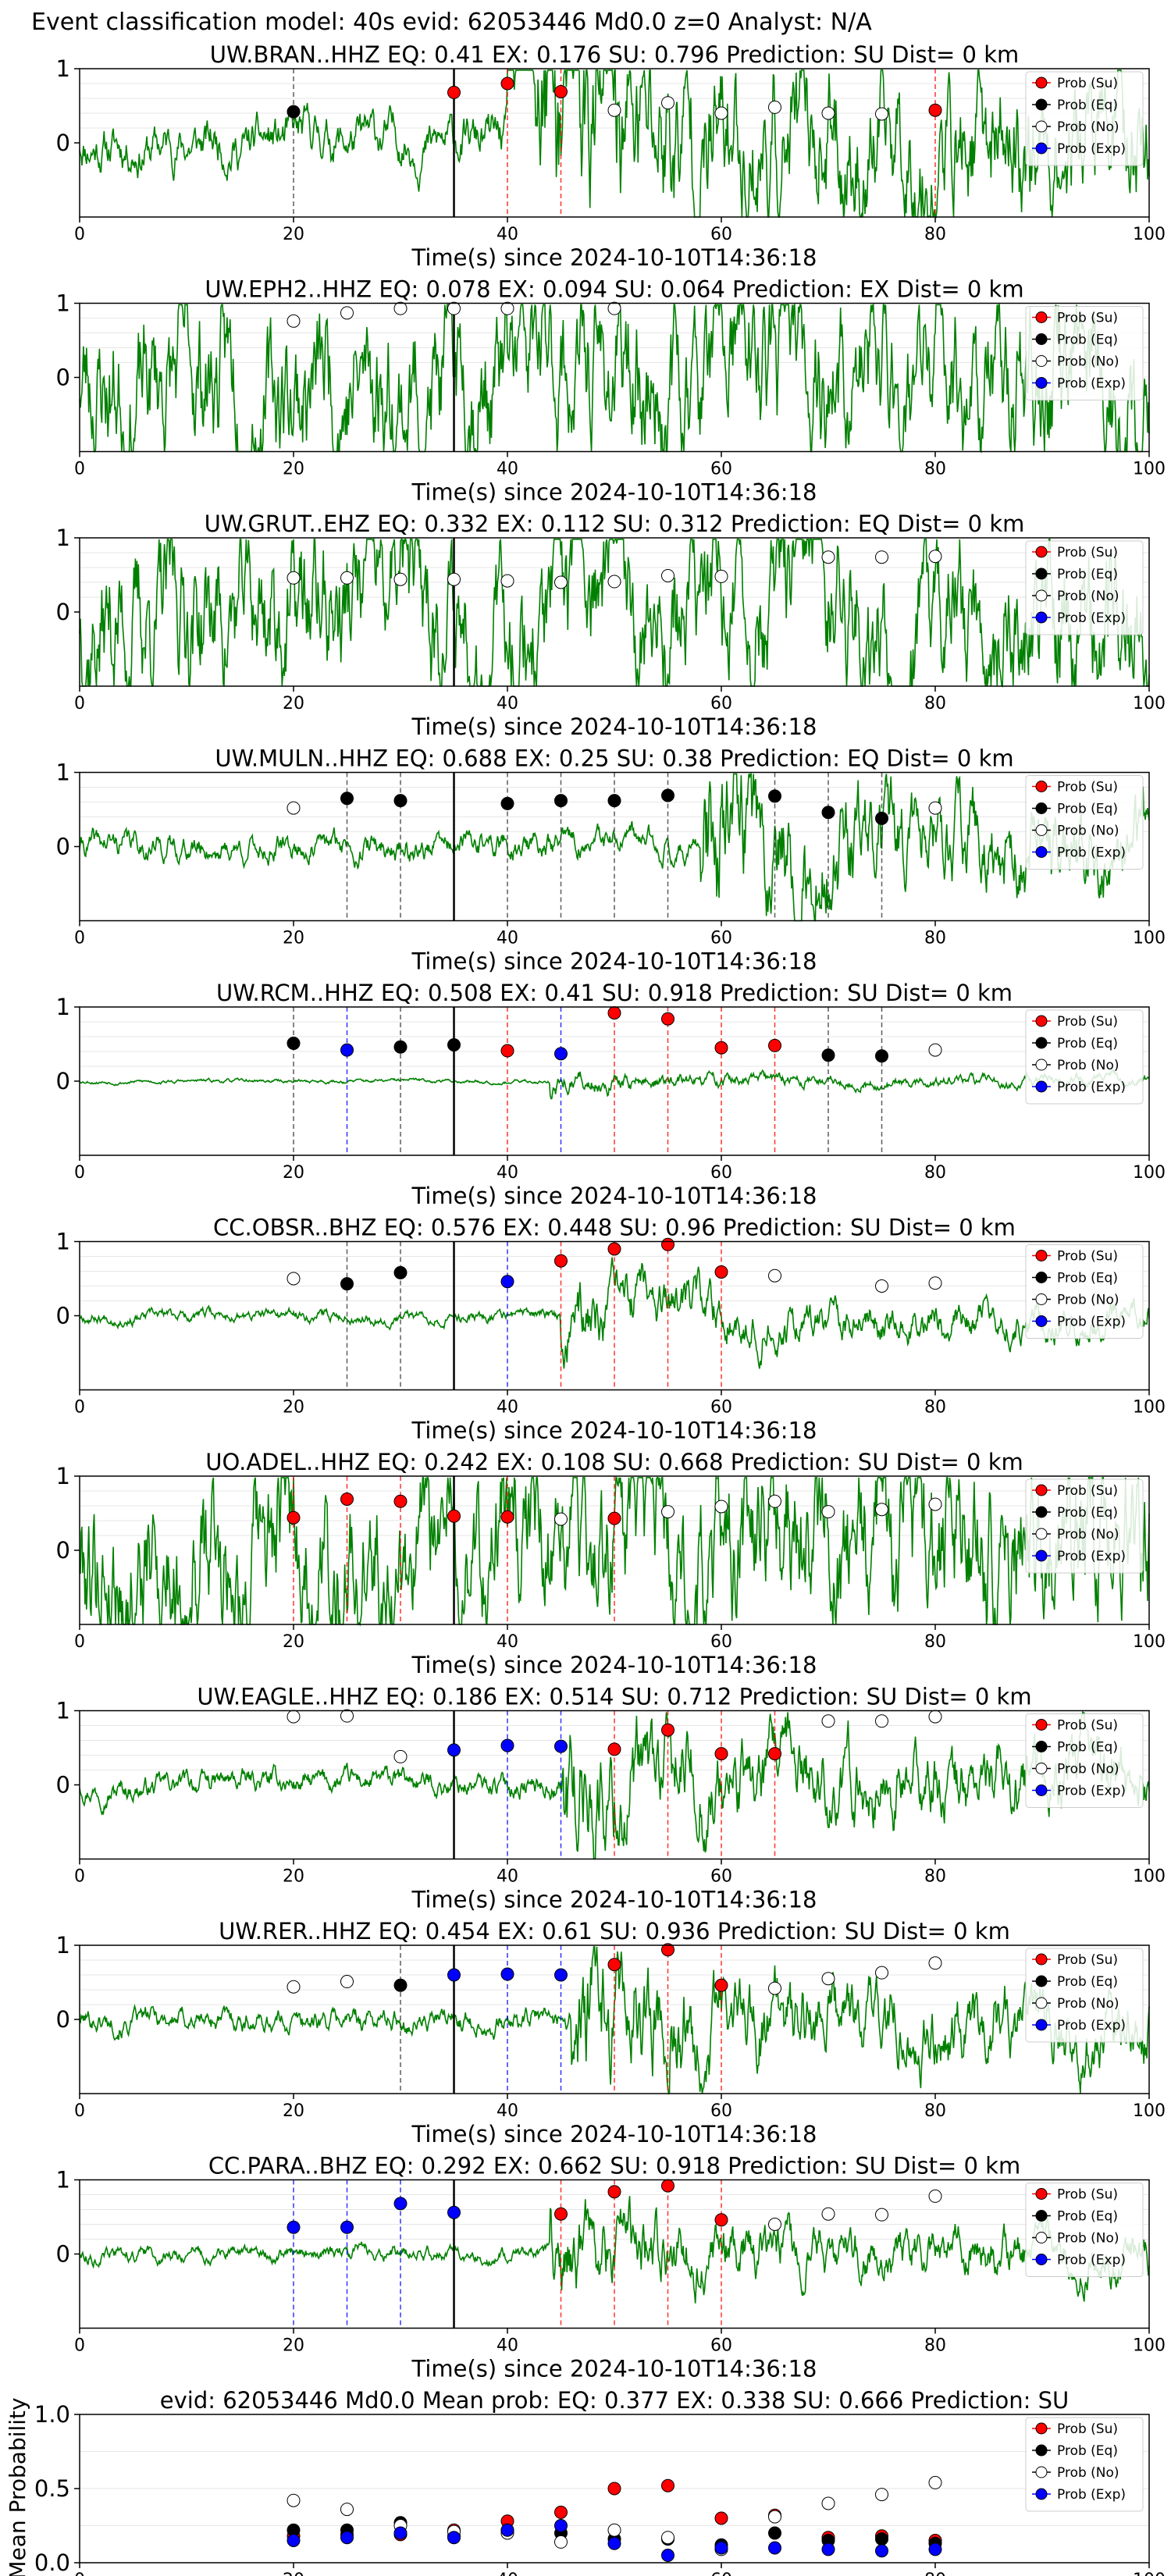 Image resolution: width=1171 pixels, height=2576 pixels. What do you see at coordinates (774, 2533) in the screenshot?
I see `mean-prob-marker-eq` at bounding box center [774, 2533].